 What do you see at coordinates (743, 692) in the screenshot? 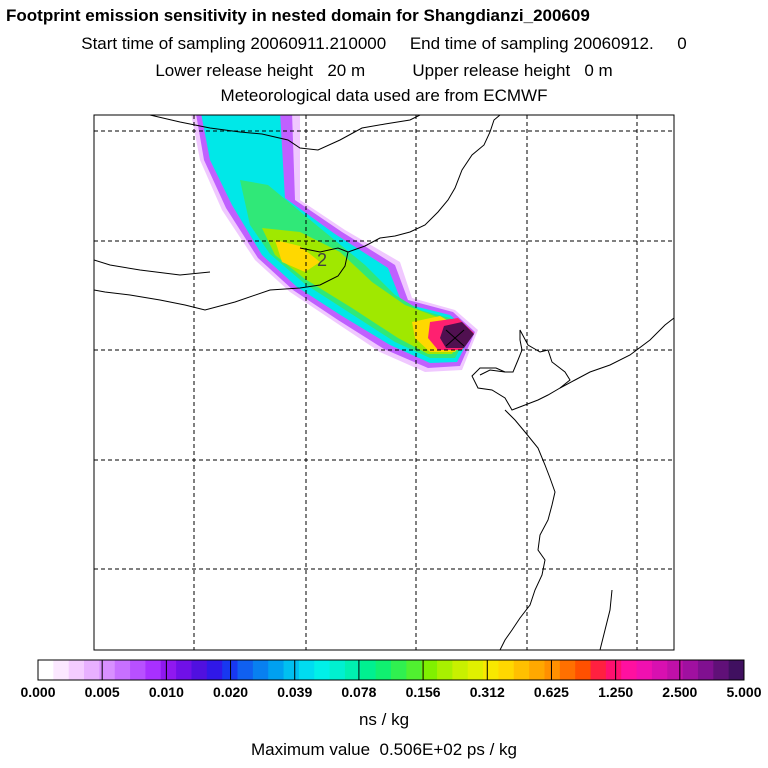
I see `colorbar-tick-label: 5.000` at bounding box center [743, 692].